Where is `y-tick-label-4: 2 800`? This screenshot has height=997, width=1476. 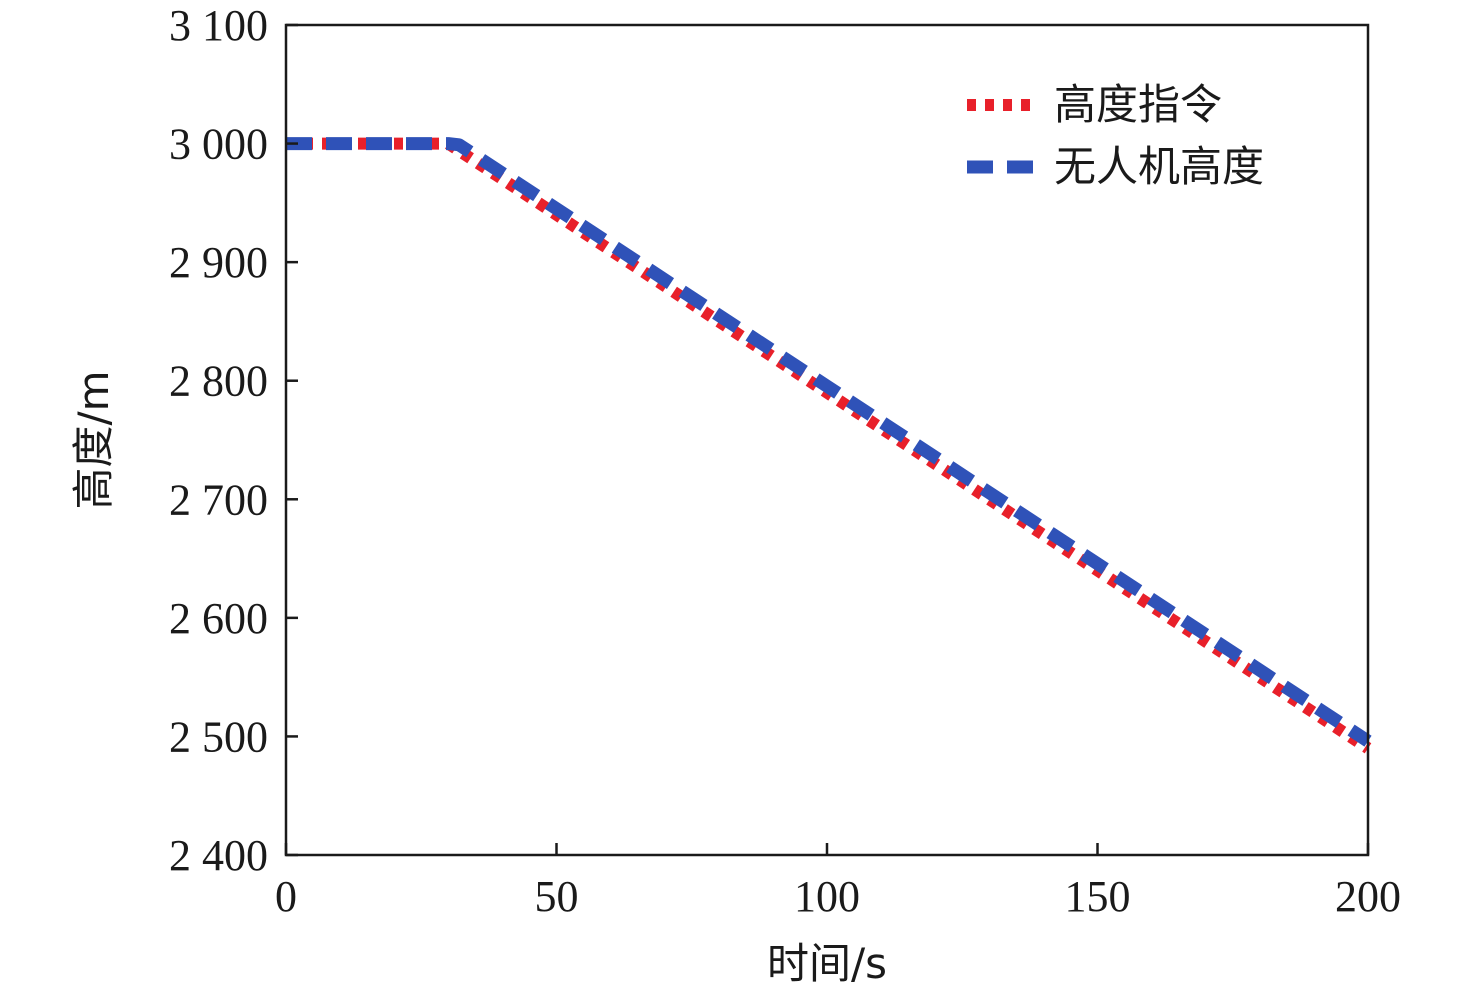 y-tick-label-4: 2 800 is located at coordinates (218, 381).